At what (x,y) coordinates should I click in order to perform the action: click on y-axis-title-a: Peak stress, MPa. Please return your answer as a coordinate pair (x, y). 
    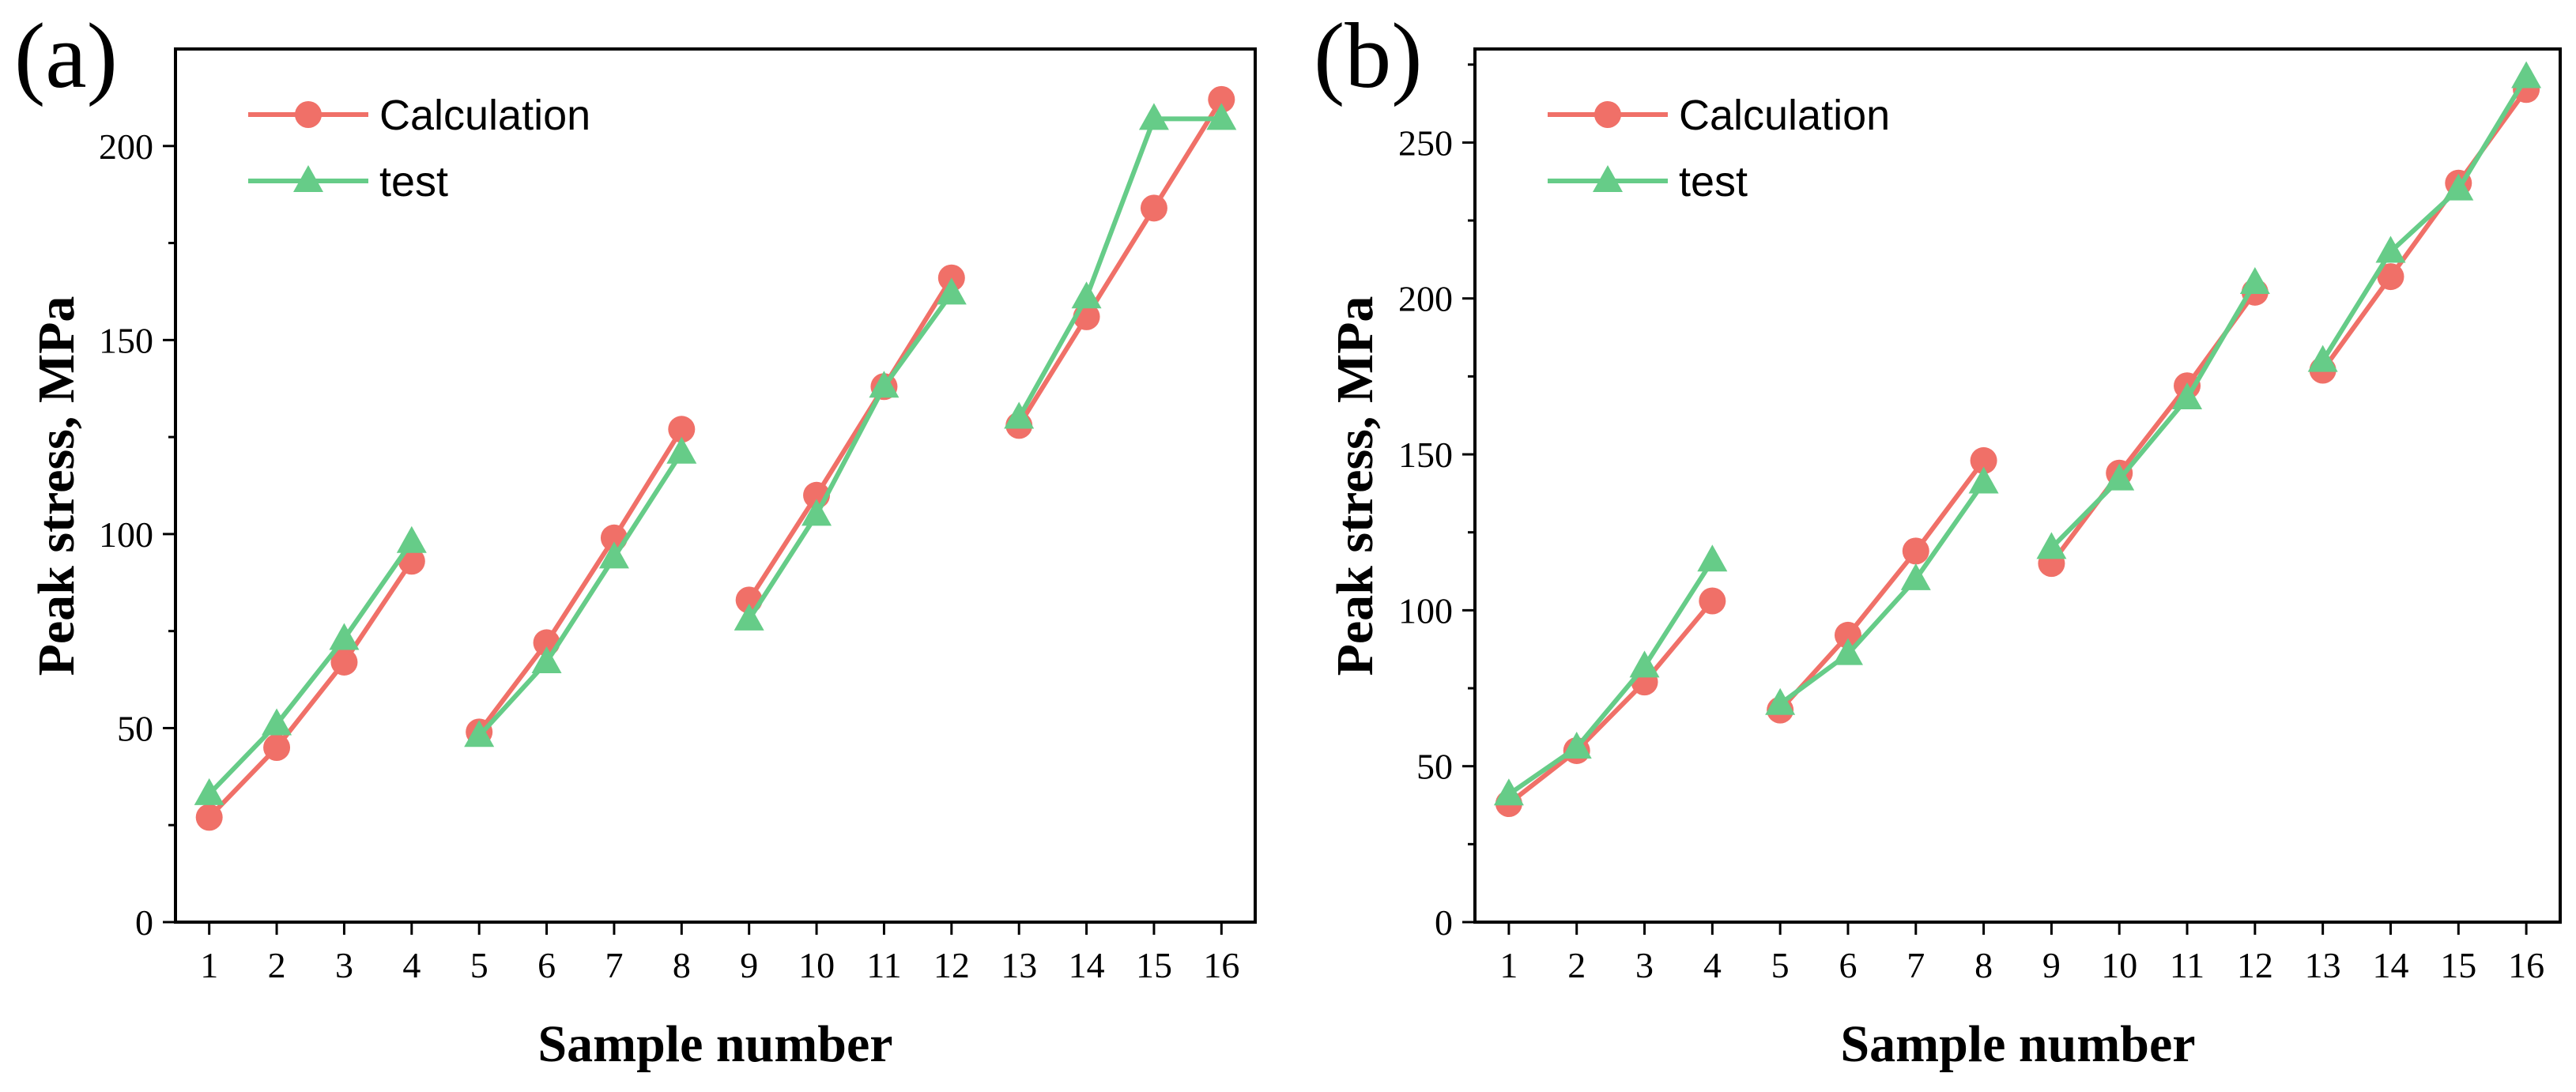
    Looking at the image, I should click on (57, 486).